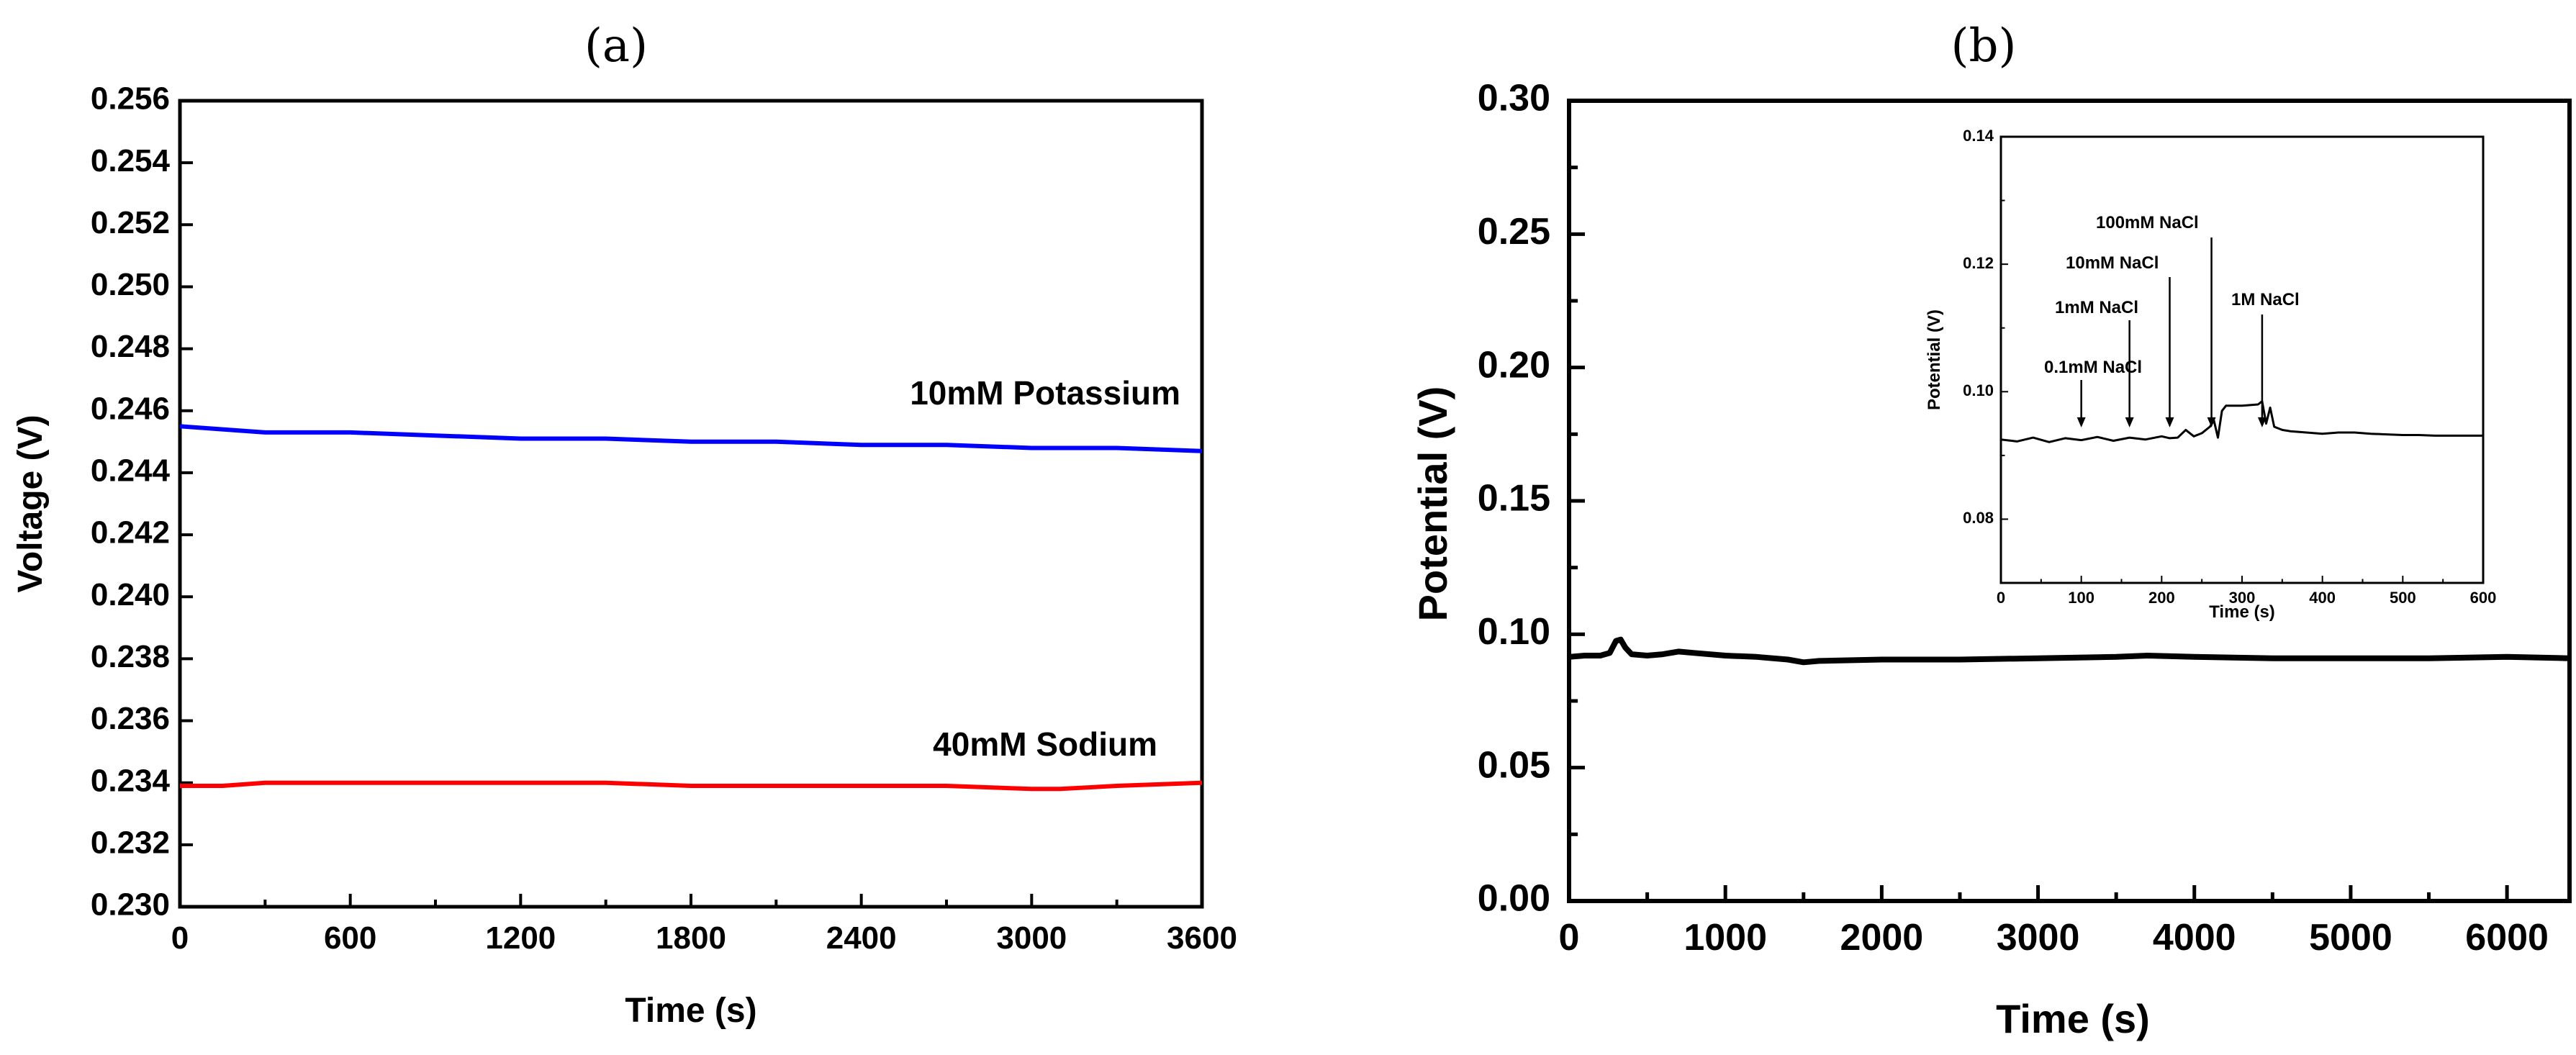  What do you see at coordinates (130, 594) in the screenshot?
I see `a-y-tick-label: 0.240` at bounding box center [130, 594].